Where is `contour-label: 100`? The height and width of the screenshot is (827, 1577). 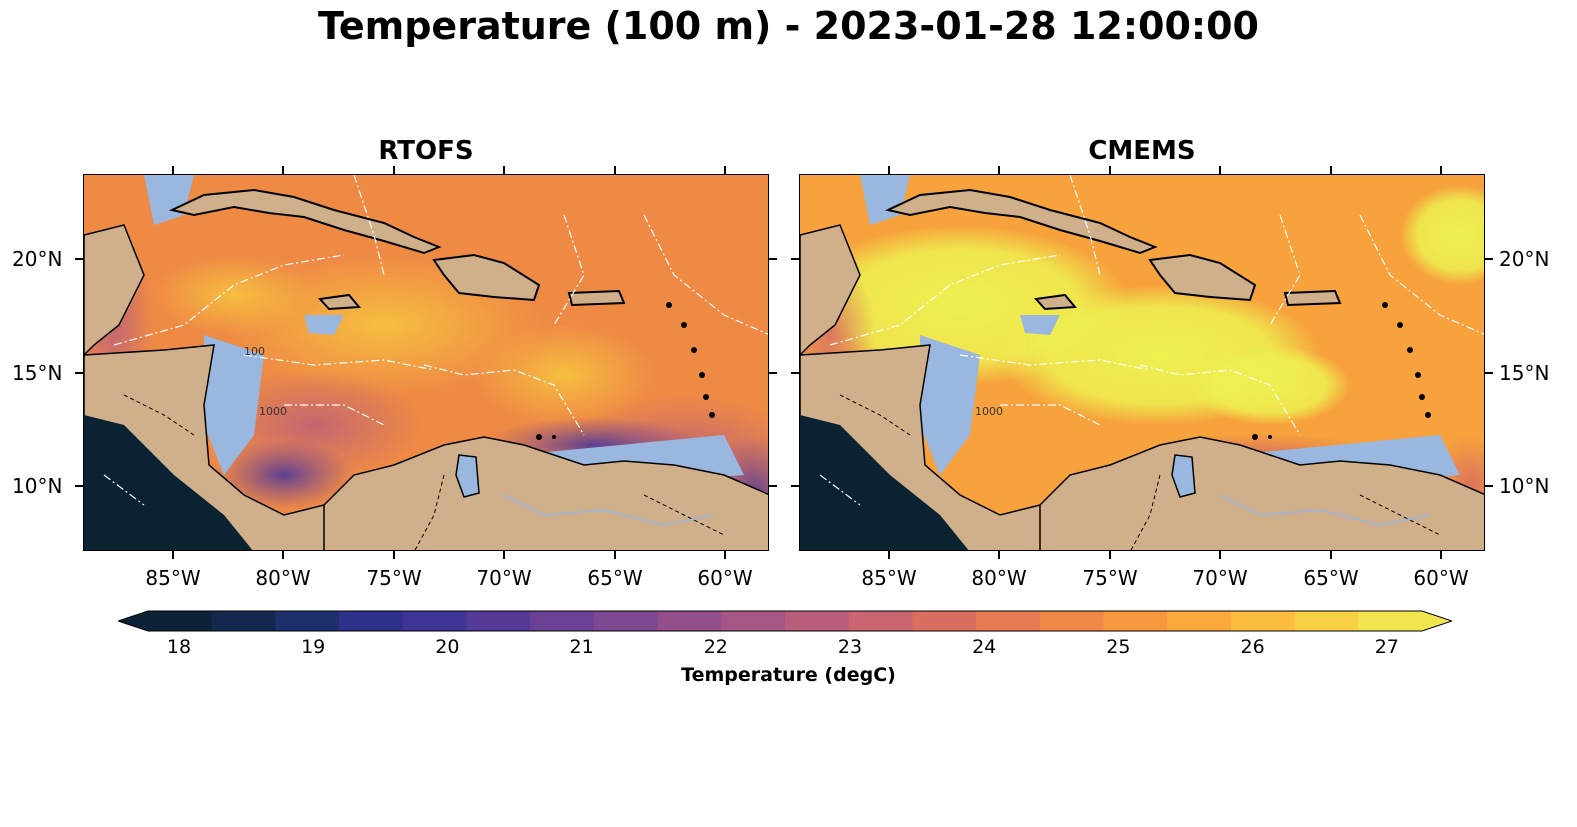 contour-label: 100 is located at coordinates (254, 351).